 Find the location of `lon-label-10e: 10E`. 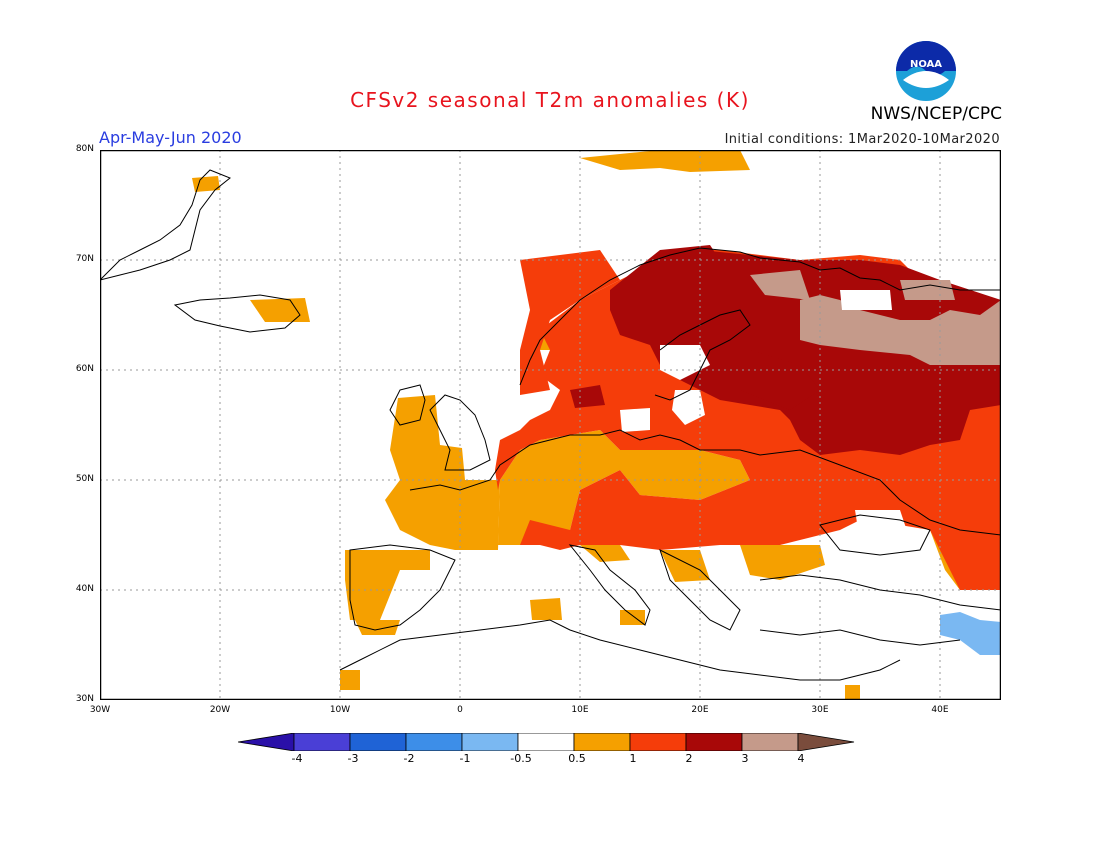

lon-label-10e: 10E is located at coordinates (580, 710).